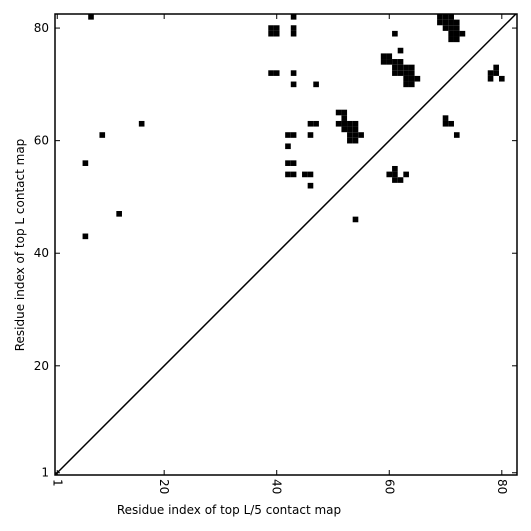 The height and width of the screenshot is (531, 531). I want to click on x-tick-label: 20, so click(164, 486).